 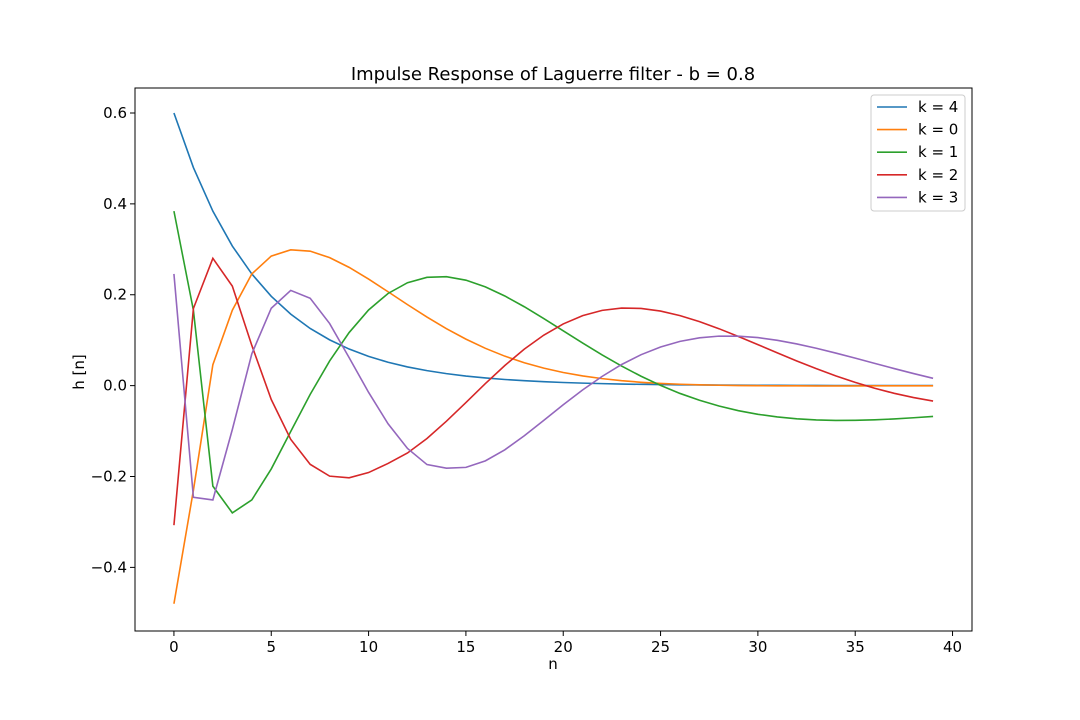 I want to click on legend-label-0: k = 4, so click(x=938, y=107).